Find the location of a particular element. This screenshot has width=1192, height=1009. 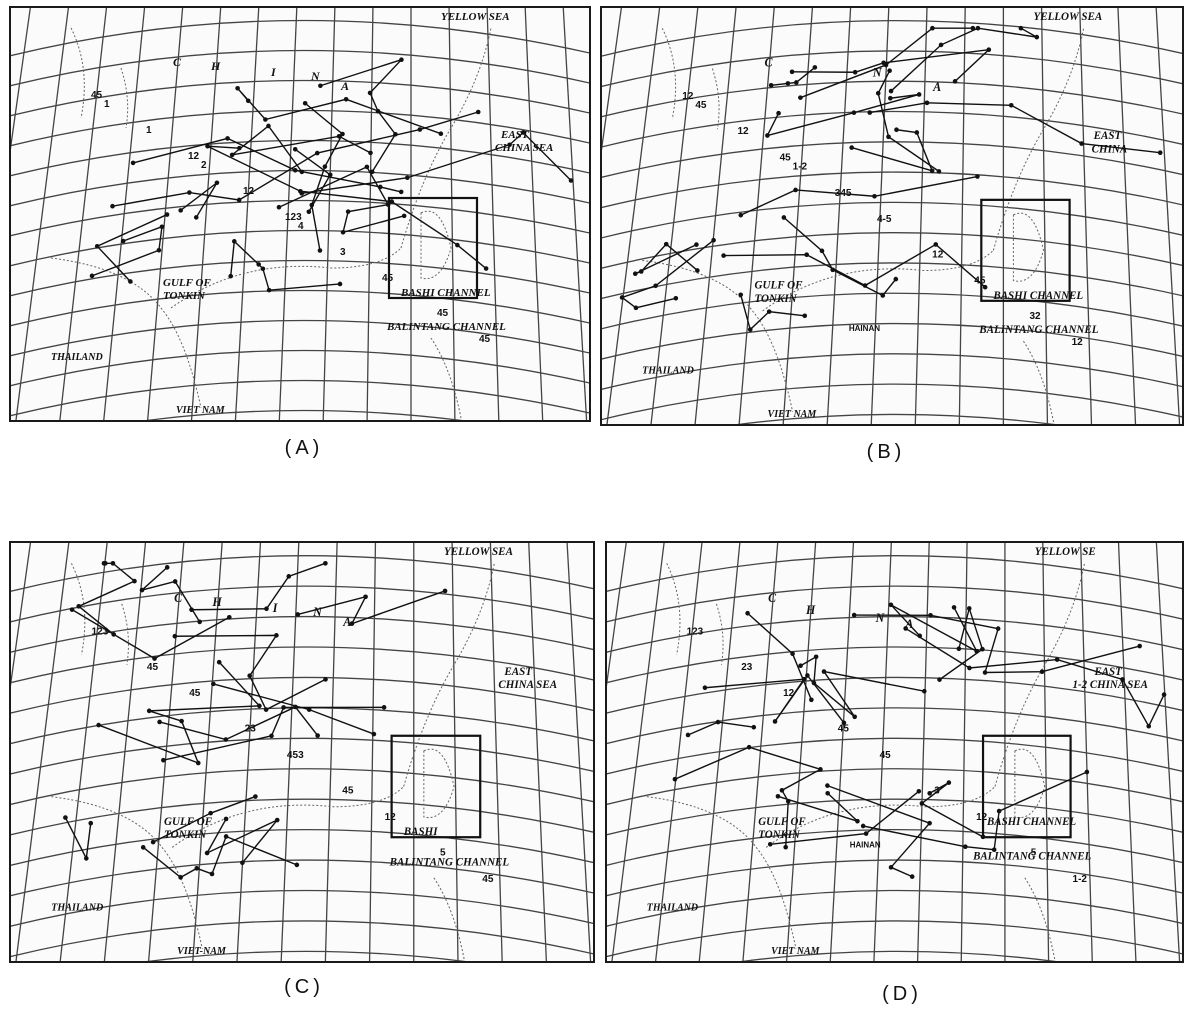

label-thailand: THAILAND is located at coordinates (673, 907).